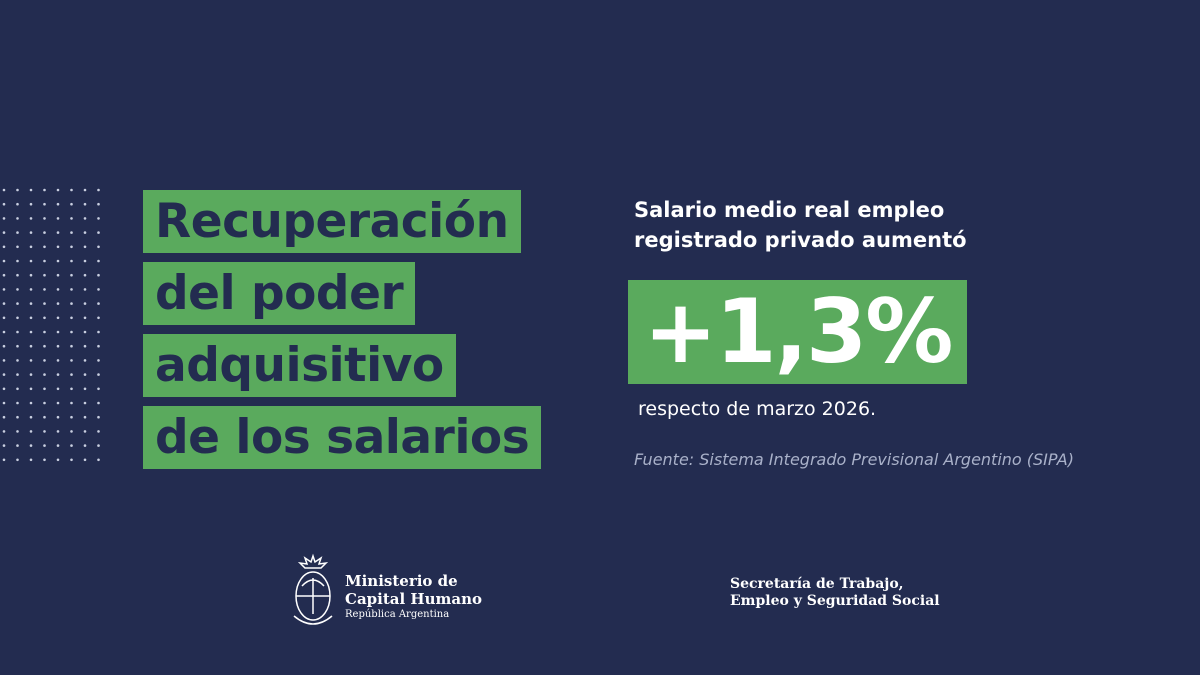  Describe the element at coordinates (800, 240) in the screenshot. I see `stat-intro: registrado privado aumentó` at that location.